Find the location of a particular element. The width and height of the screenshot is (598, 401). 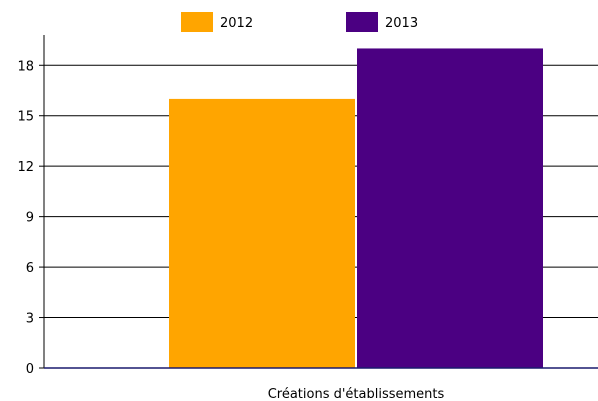

y-tick-label: 9 is located at coordinates (30, 218).